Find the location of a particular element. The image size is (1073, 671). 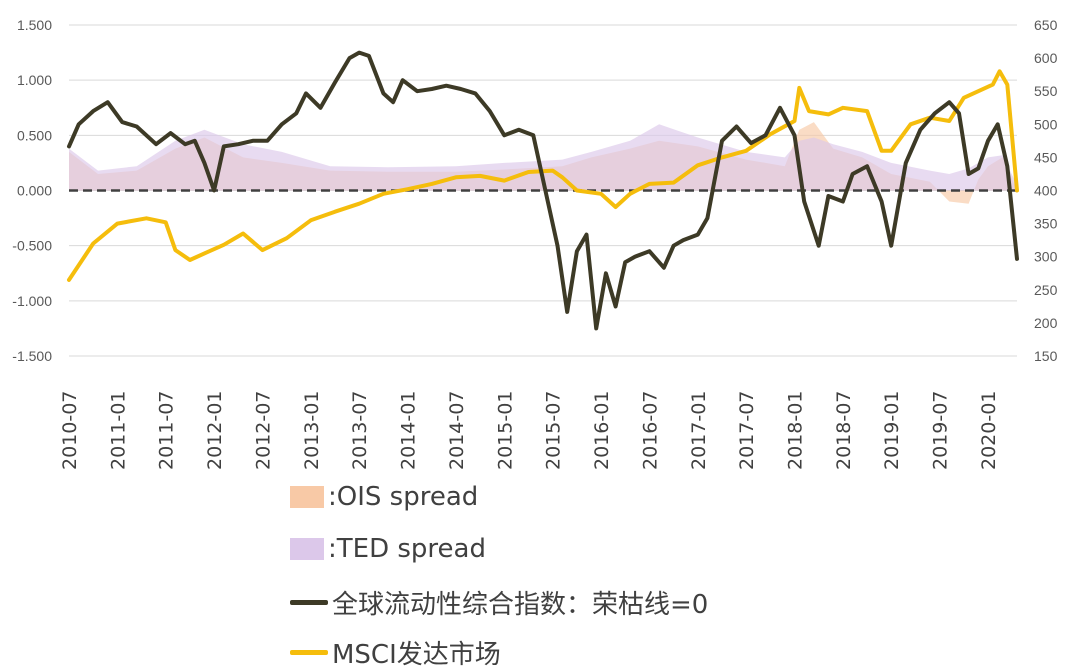

x-tick-label: 2016-01 is located at coordinates (602, 430).